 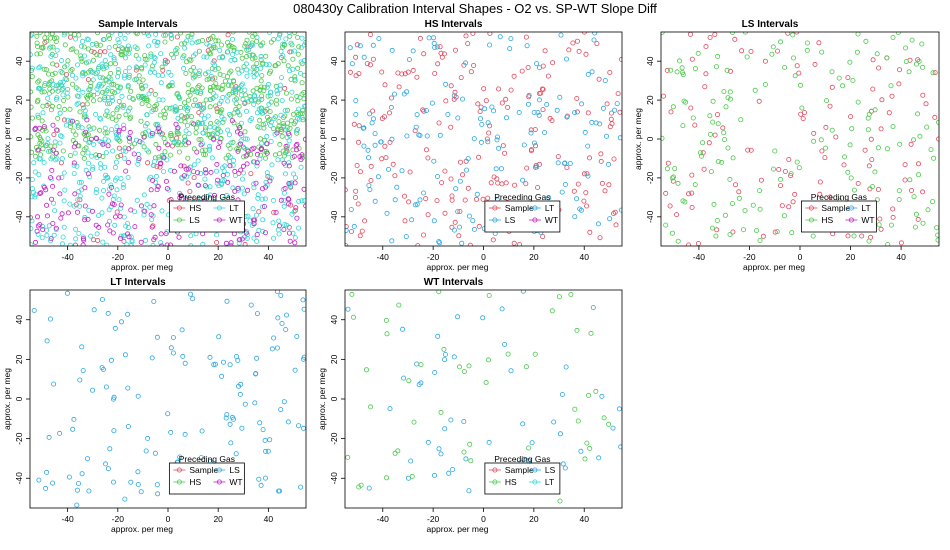 I want to click on panel-title: WT Intervals, so click(x=454, y=282).